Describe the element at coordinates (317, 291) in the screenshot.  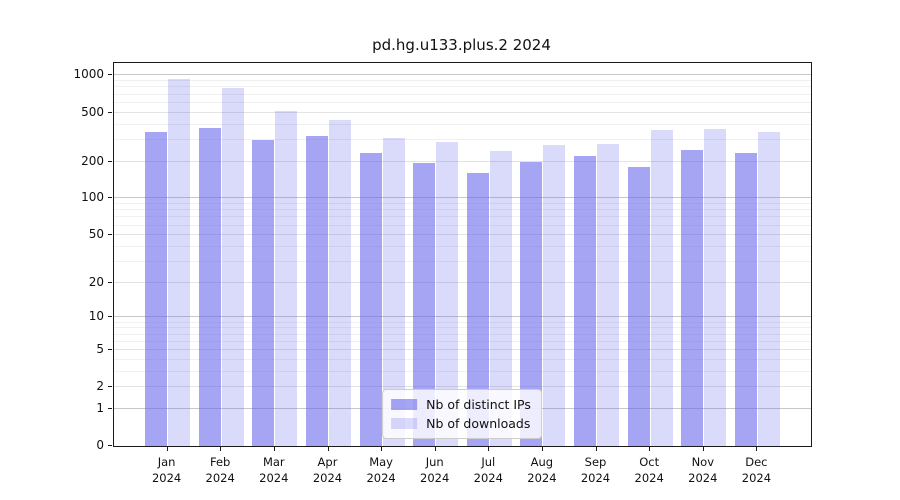
I see `bar-distinct-ips-apr` at that location.